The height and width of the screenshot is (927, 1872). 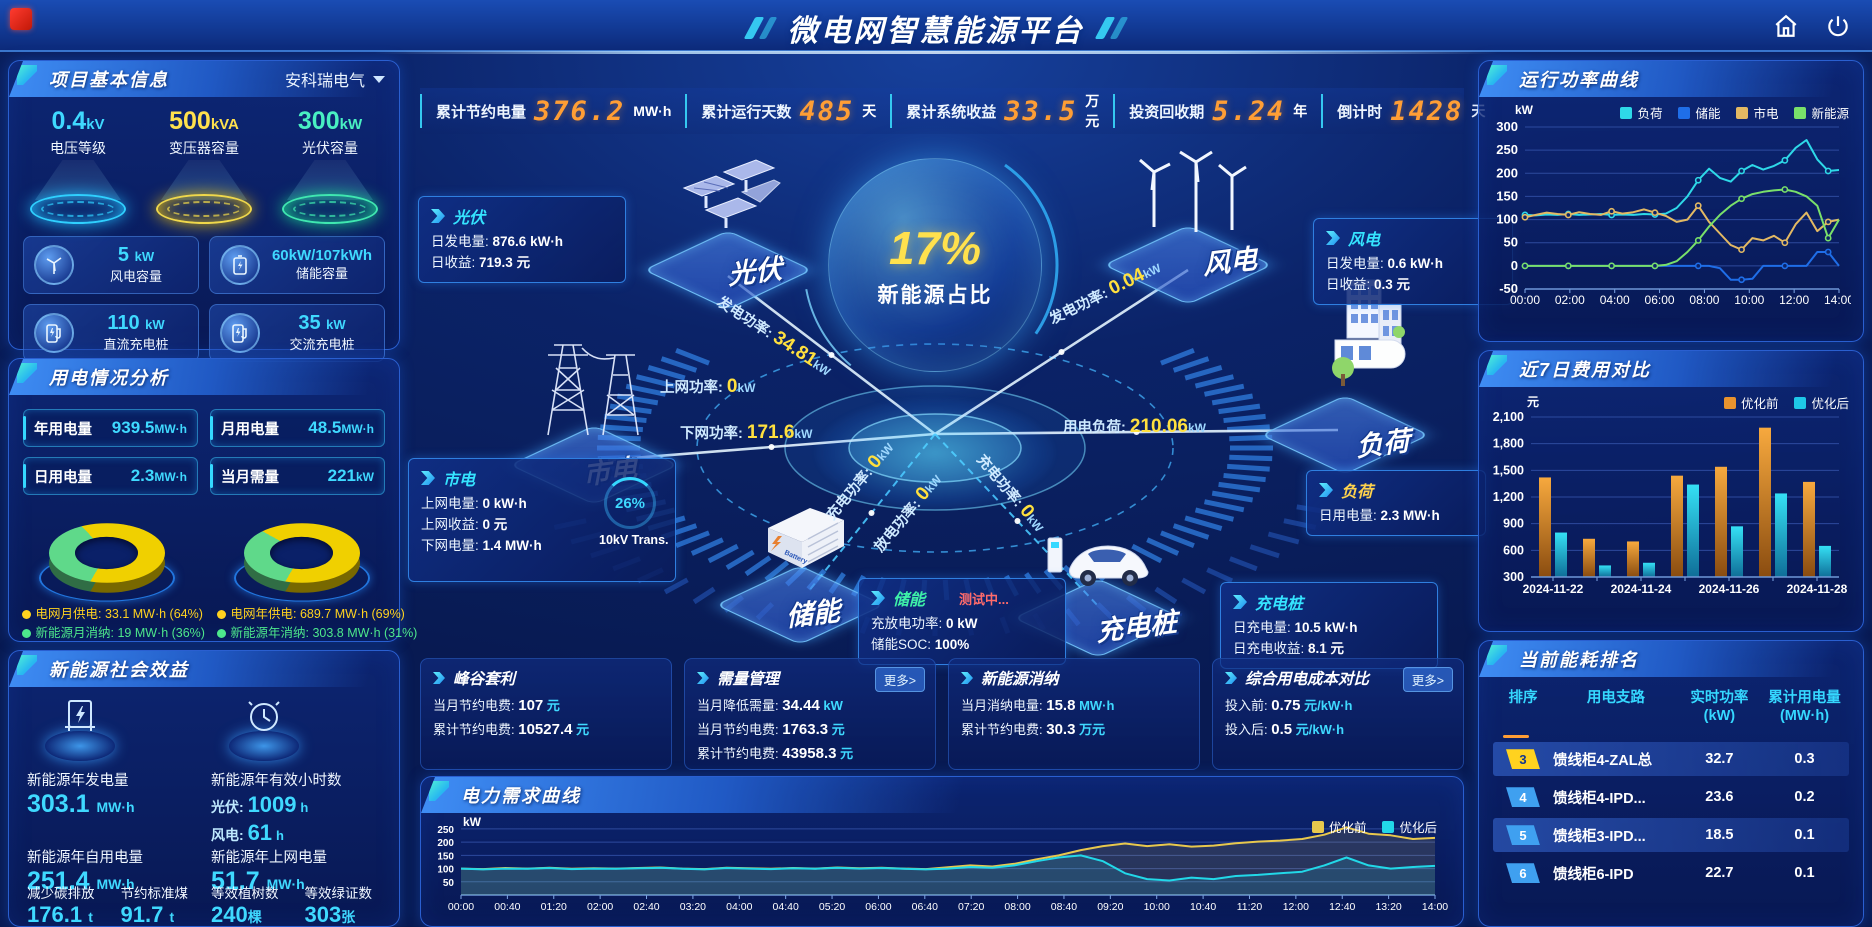 I want to click on capacity-card: 60kW/107kWh 储能容量, so click(x=297, y=265).